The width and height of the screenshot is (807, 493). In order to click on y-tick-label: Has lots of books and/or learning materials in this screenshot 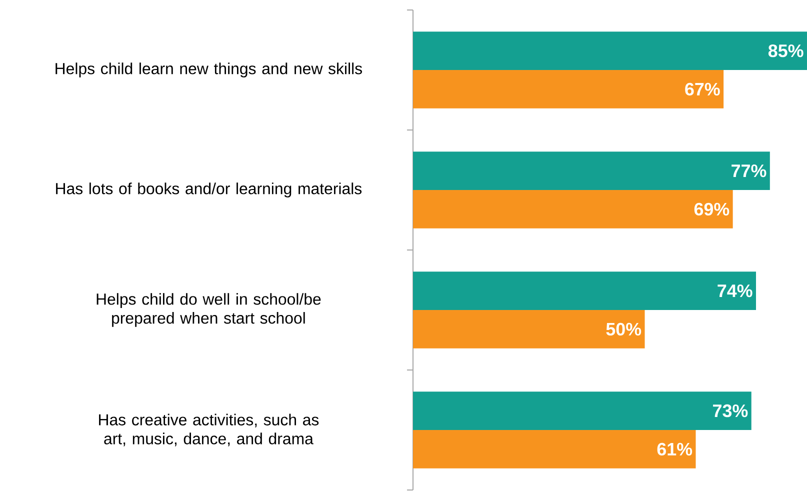, I will do `click(209, 190)`.